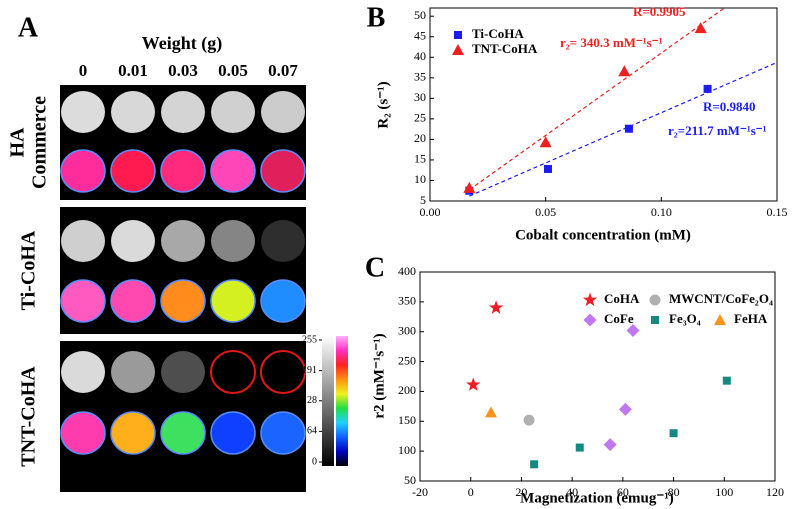 This screenshot has width=792, height=509. I want to click on legend-label: FeHA, so click(751, 318).